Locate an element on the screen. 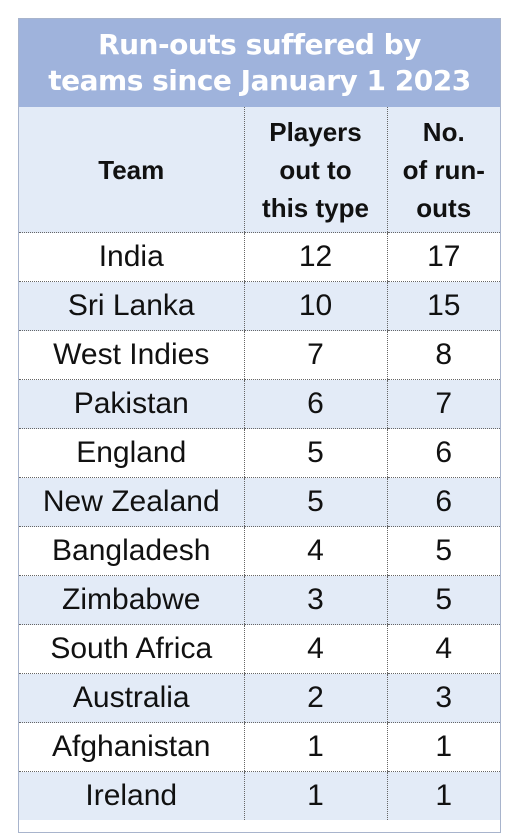  team-cell: Afghanistan is located at coordinates (131, 747).